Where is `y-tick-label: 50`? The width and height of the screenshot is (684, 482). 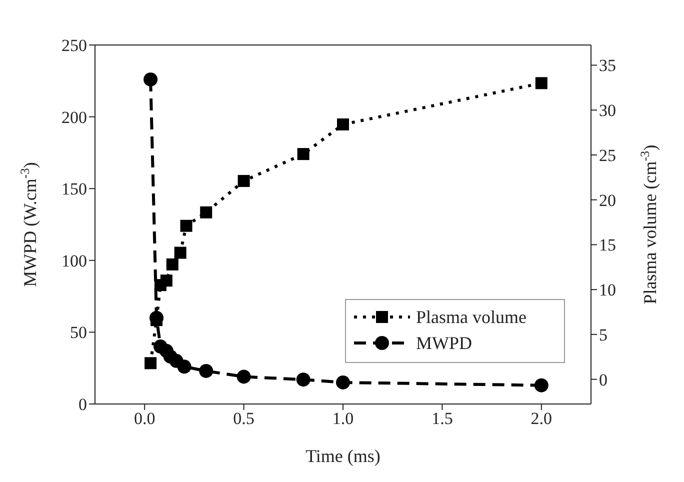
y-tick-label: 50 is located at coordinates (78, 332).